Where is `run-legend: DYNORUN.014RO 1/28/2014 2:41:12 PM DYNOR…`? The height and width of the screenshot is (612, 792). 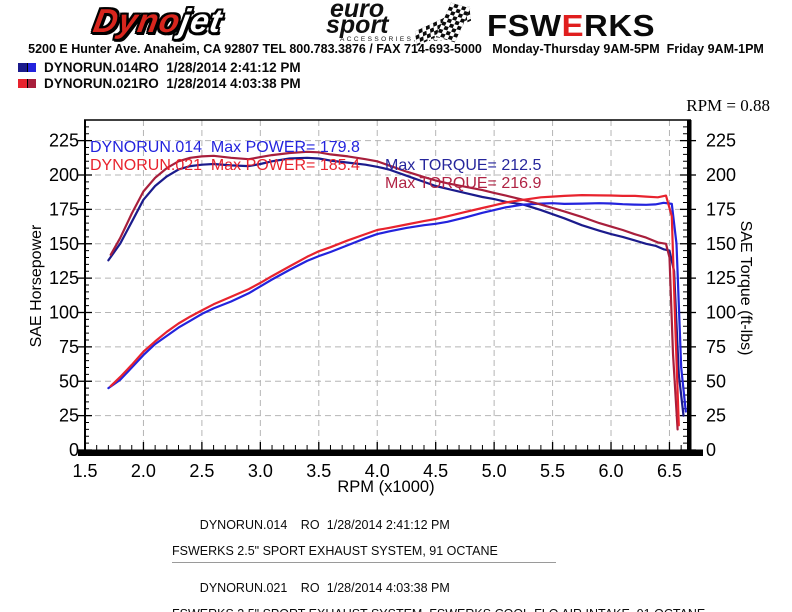 run-legend: DYNORUN.014RO 1/28/2014 2:41:12 PM DYNOR… is located at coordinates (159, 76).